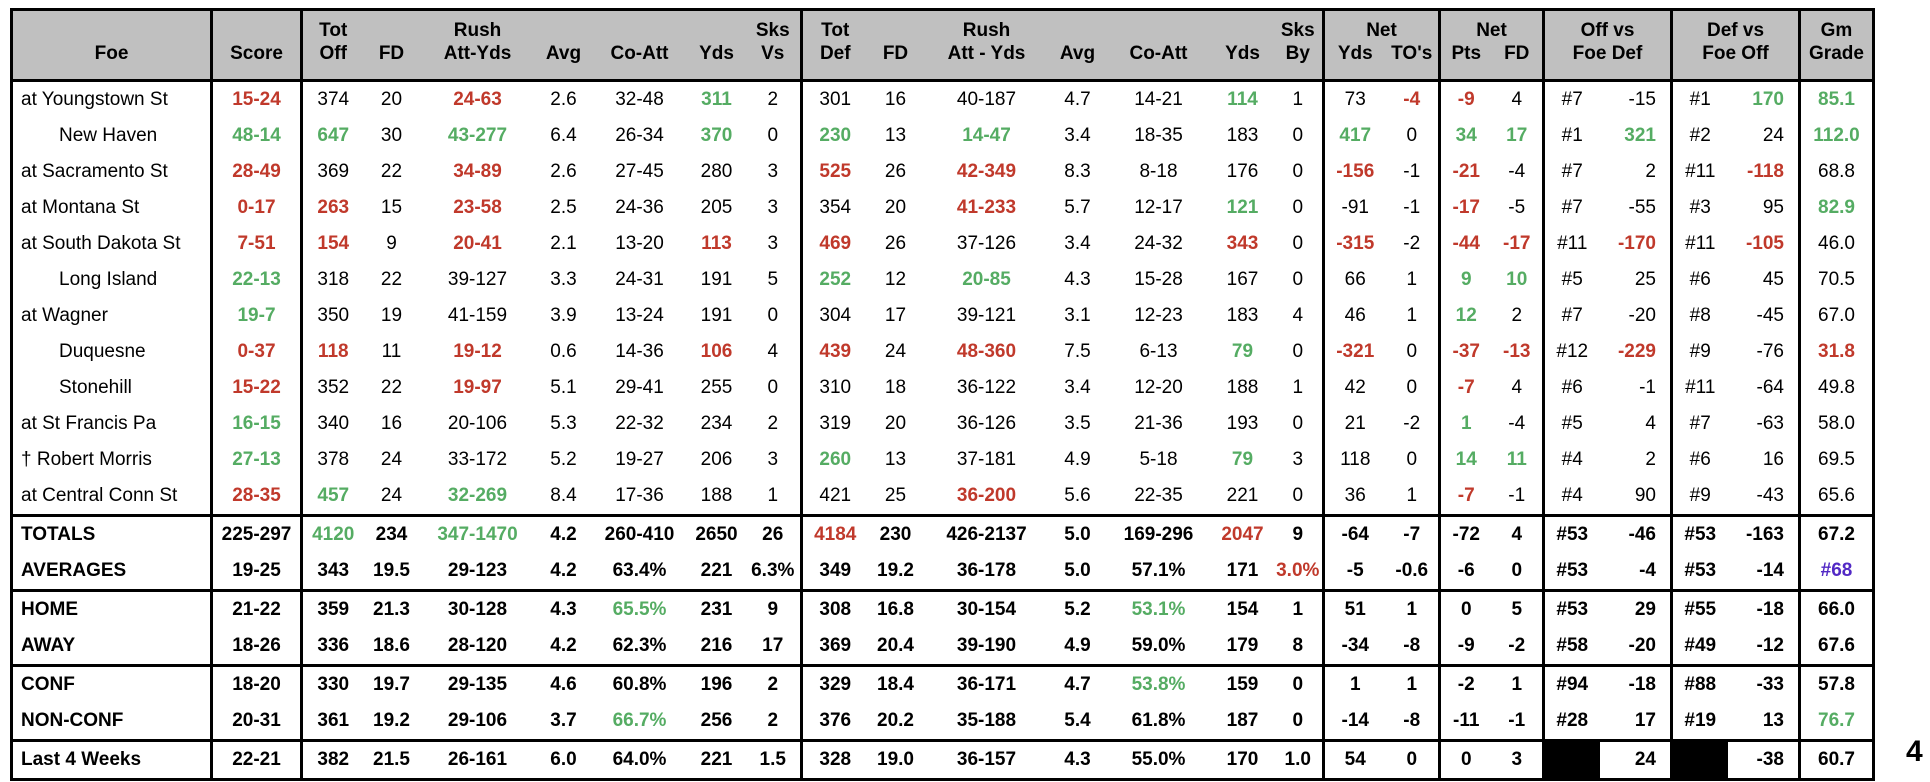  I want to click on cell-off-rush-att-yds: 29-123, so click(477, 570).